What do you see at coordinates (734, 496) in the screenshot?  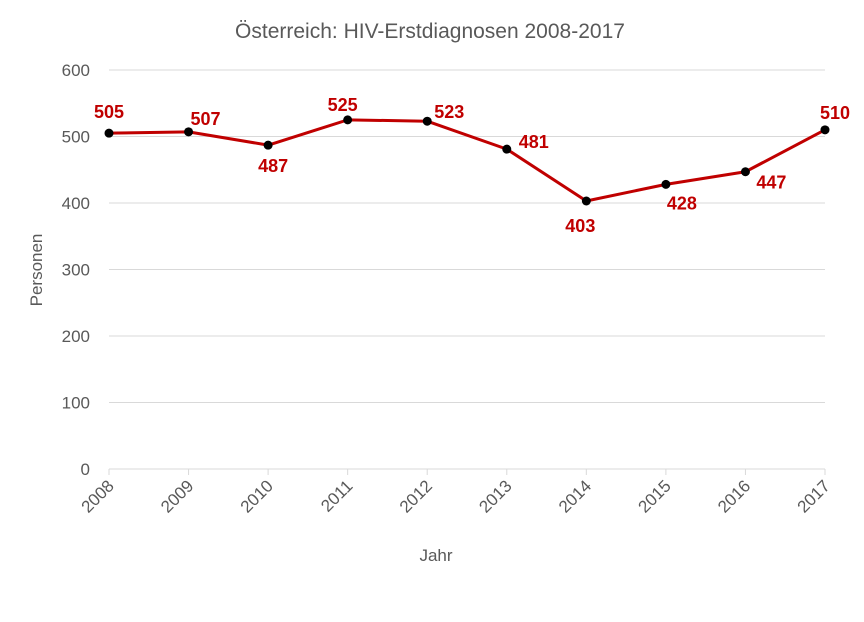 I see `x-tick-label: 2016` at bounding box center [734, 496].